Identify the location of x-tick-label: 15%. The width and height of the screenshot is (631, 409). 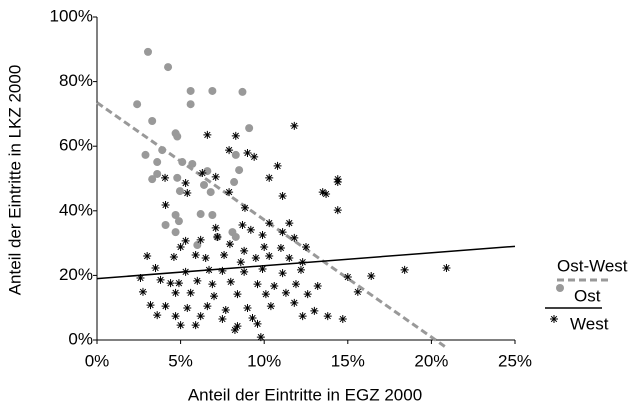
(348, 360).